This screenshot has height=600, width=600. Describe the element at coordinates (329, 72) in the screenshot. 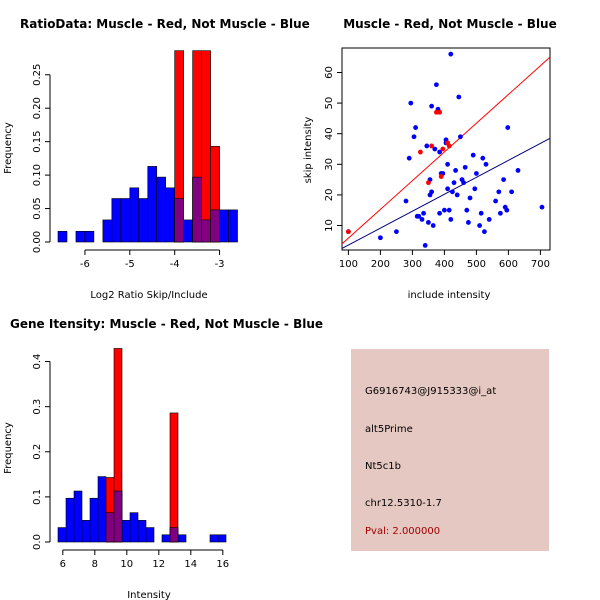

I see `scatter-y-tick-label: 60` at that location.